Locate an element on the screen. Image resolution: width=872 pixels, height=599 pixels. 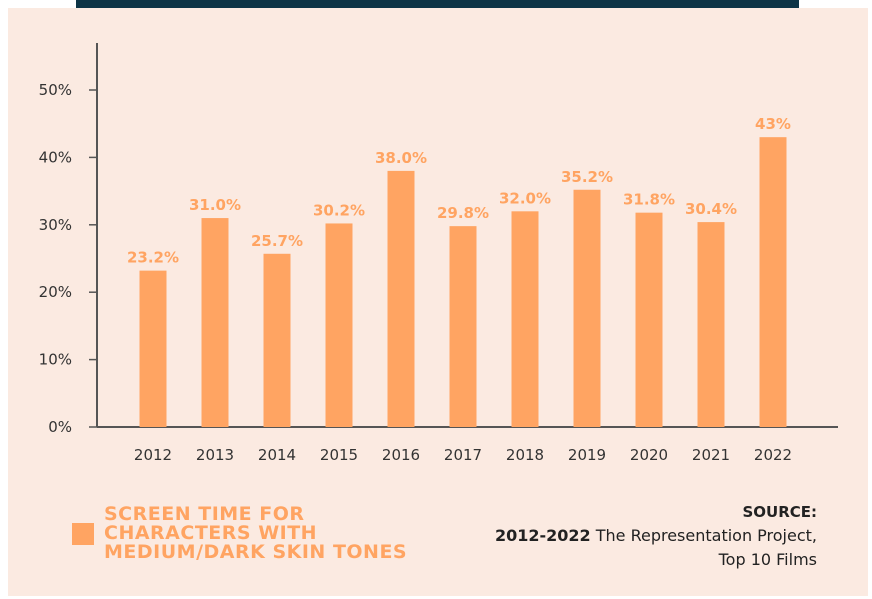
data-label: 31.0% is located at coordinates (215, 205).